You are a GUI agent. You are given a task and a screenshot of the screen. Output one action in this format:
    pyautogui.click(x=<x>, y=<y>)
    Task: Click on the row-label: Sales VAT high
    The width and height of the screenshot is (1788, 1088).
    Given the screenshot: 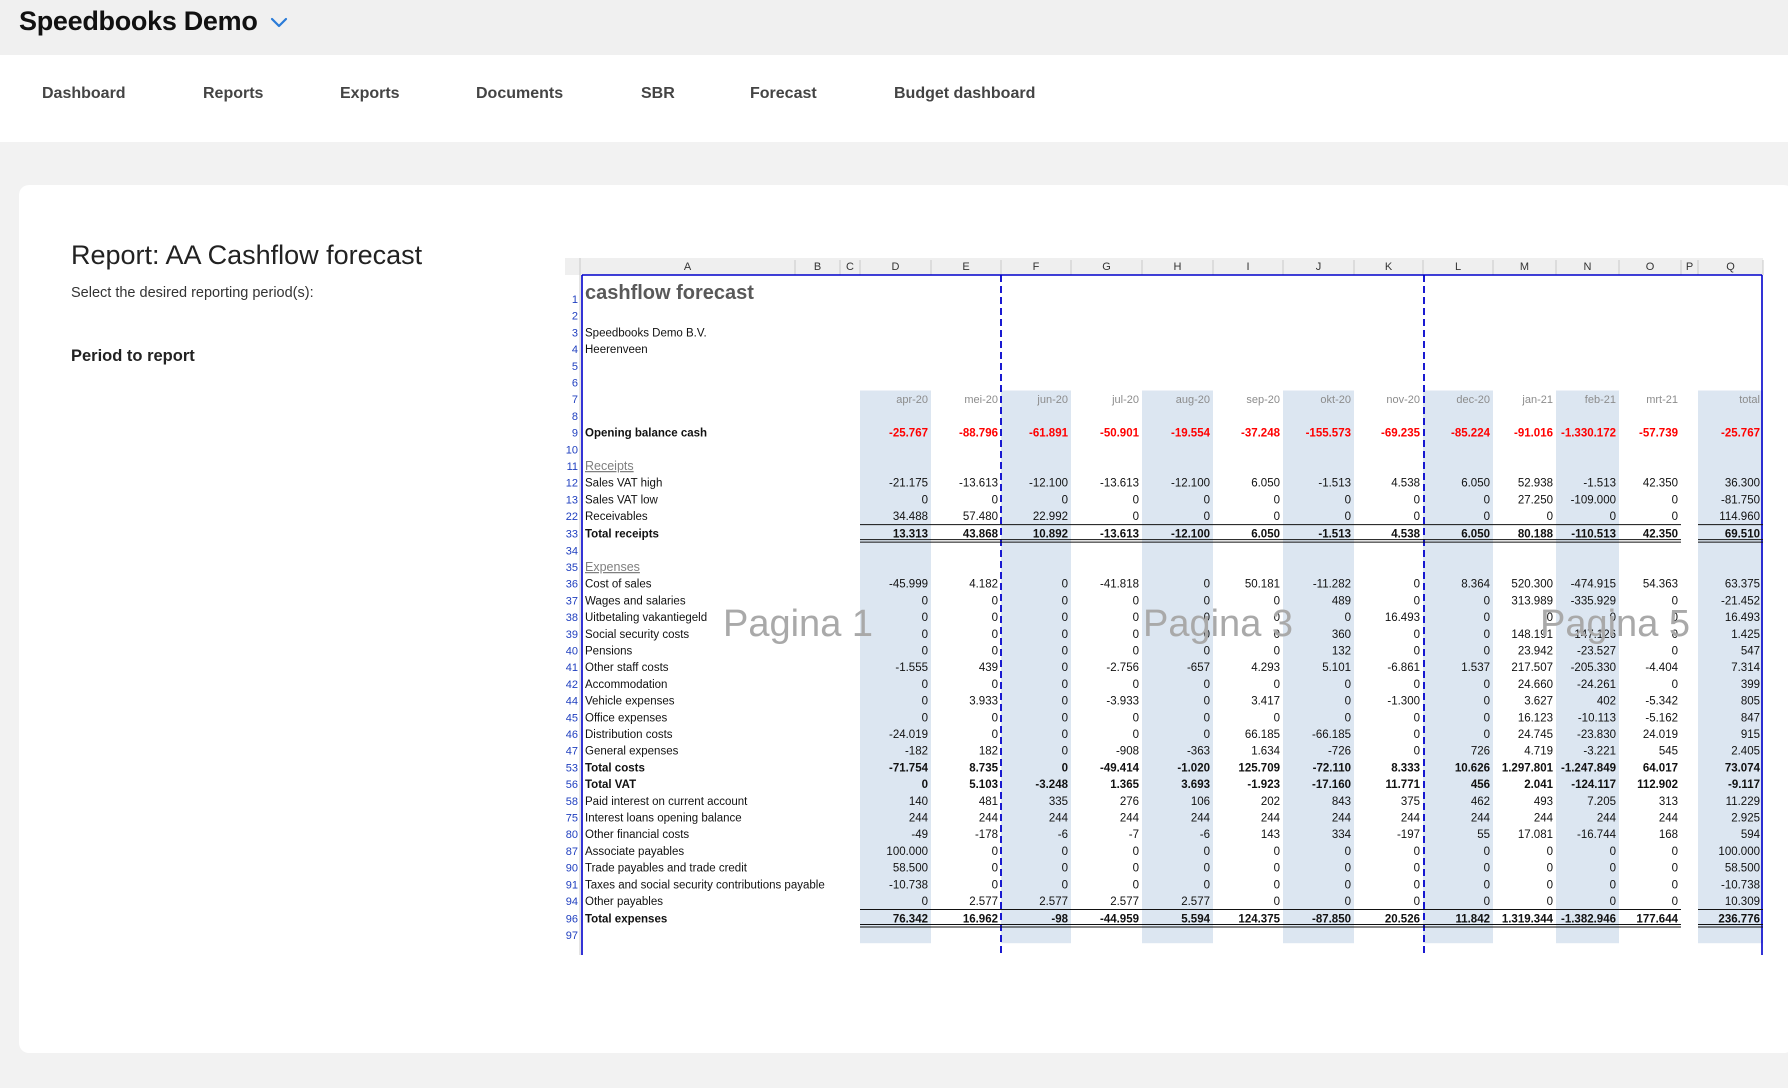 What is the action you would take?
    pyautogui.click(x=623, y=484)
    